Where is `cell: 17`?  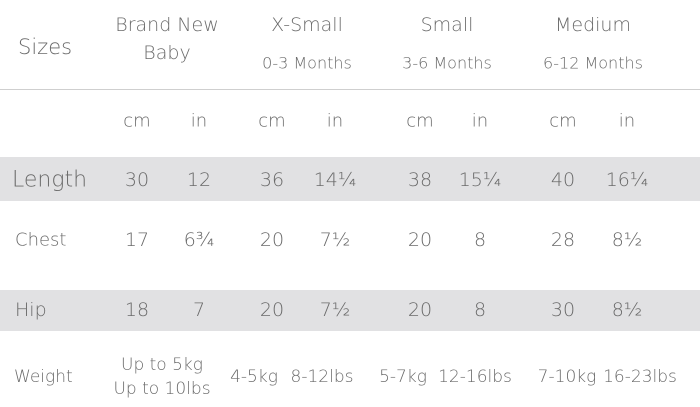
cell: 17 is located at coordinates (137, 240).